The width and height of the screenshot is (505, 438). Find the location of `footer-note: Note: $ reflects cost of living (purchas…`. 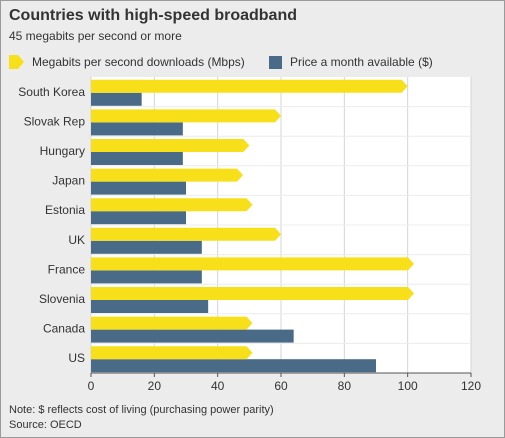

footer-note: Note: $ reflects cost of living (purchas… is located at coordinates (141, 410).